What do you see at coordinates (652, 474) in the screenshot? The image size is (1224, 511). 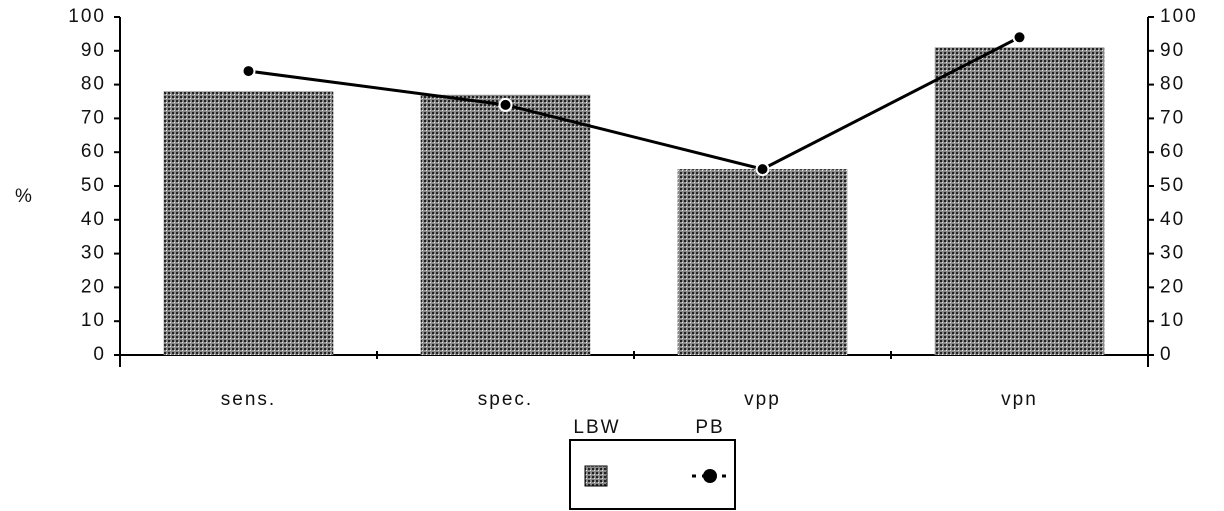 I see `legend-box` at bounding box center [652, 474].